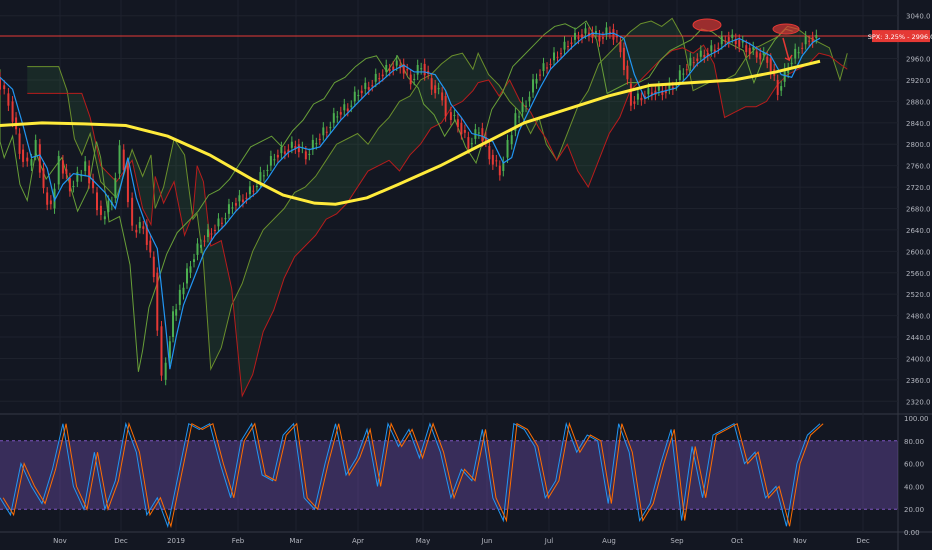  Describe the element at coordinates (176, 541) in the screenshot. I see `x-tick-label: 2019` at that location.